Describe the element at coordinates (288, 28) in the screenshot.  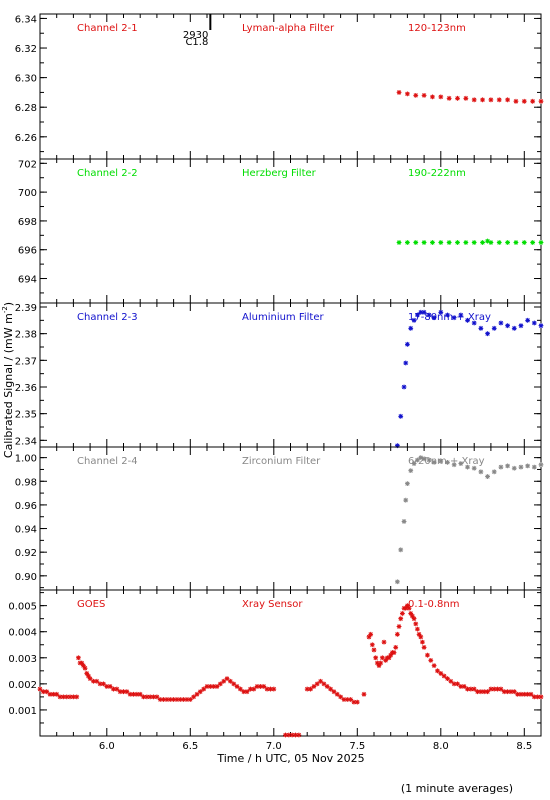
I see `panel-label: Lyman-alpha Filter` at that location.